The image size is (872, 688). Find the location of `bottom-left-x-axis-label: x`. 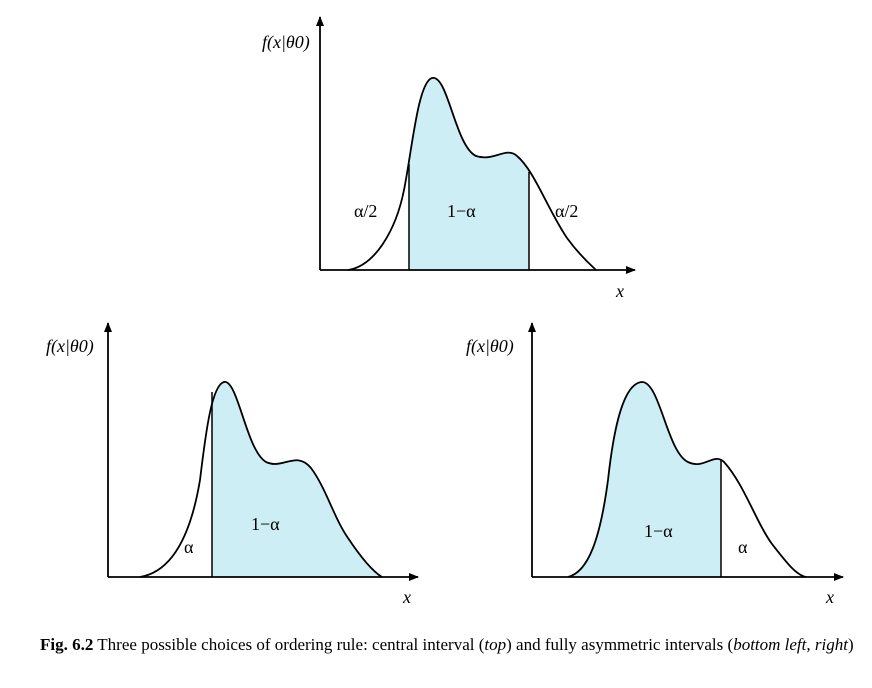

bottom-left-x-axis-label: x is located at coordinates (406, 597).